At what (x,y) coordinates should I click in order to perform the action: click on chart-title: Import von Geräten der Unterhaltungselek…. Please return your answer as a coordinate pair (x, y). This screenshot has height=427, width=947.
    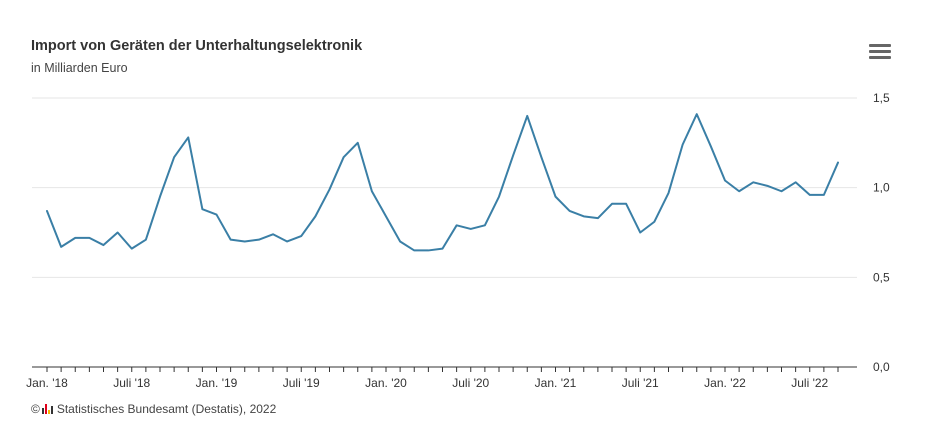
    Looking at the image, I should click on (197, 46).